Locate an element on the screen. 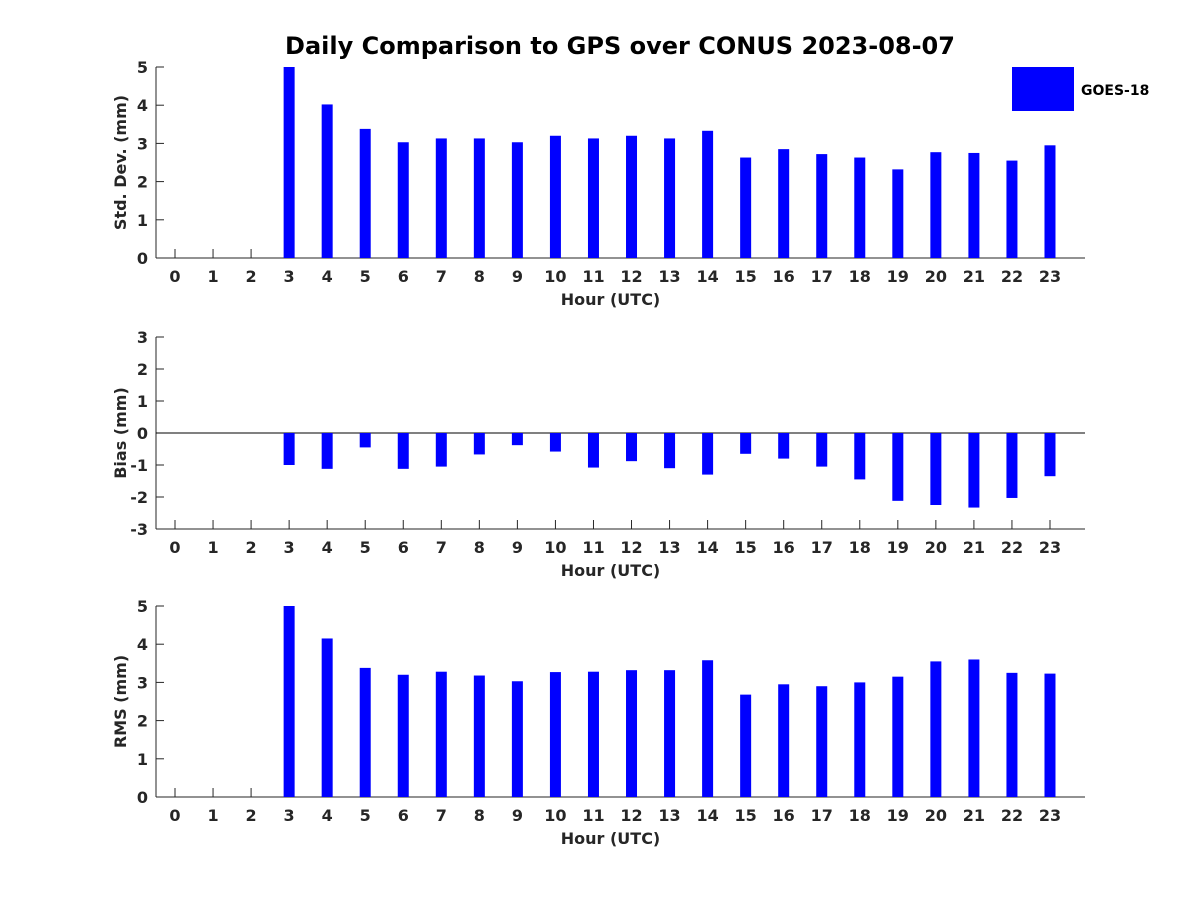 This screenshot has width=1200, height=900. x-tick-label: 23 is located at coordinates (1050, 276).